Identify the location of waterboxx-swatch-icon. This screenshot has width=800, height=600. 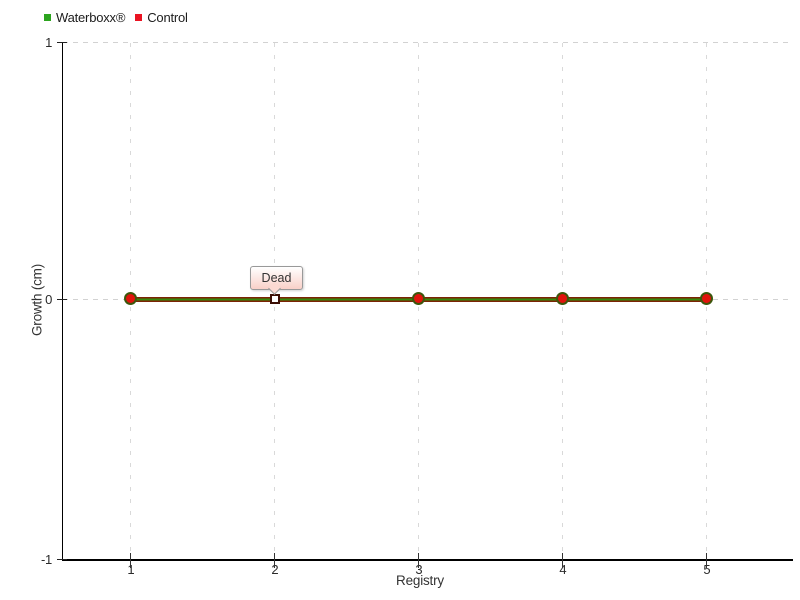
(47, 17).